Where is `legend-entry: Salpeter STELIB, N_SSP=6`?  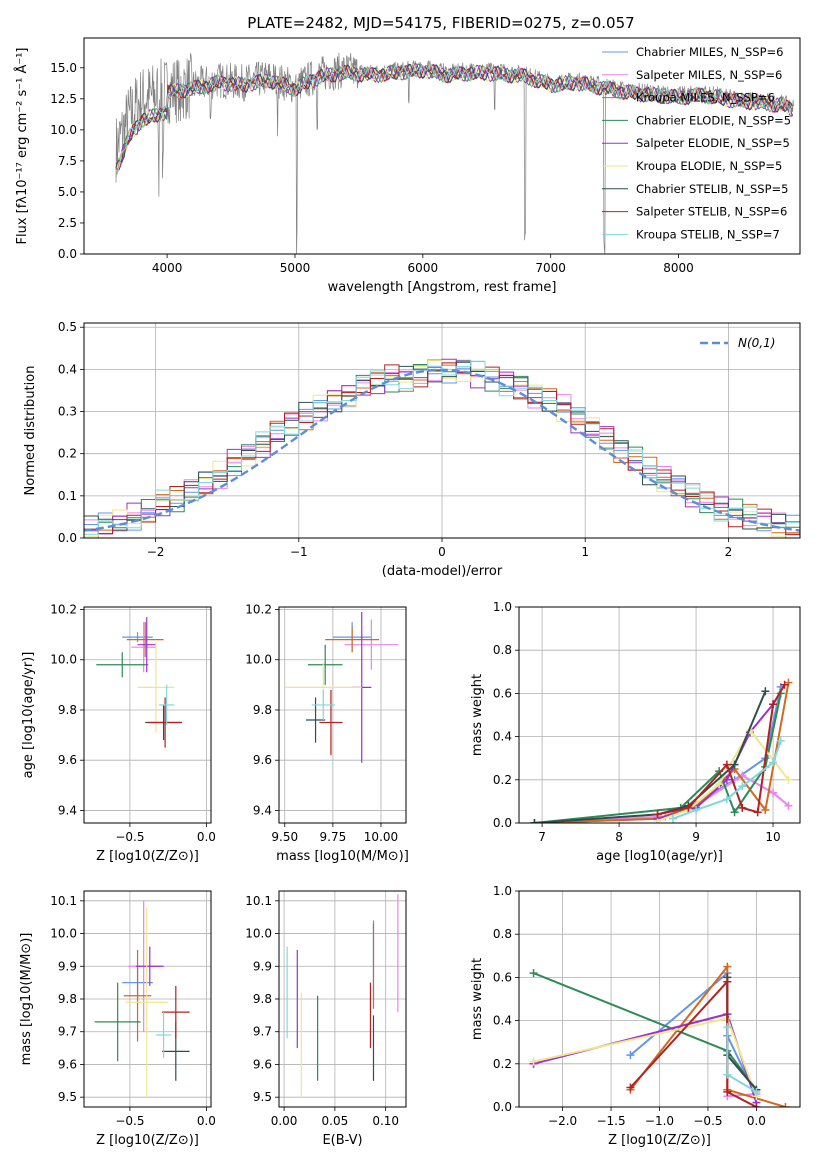
legend-entry: Salpeter STELIB, N_SSP=6 is located at coordinates (711, 212).